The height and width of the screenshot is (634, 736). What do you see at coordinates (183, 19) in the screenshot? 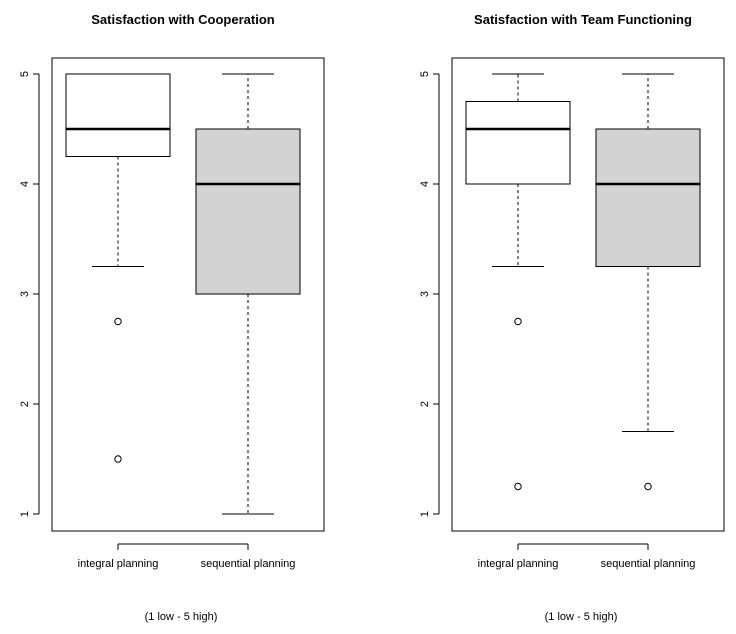
I see `chart-title: Satisfaction with Cooperation` at bounding box center [183, 19].